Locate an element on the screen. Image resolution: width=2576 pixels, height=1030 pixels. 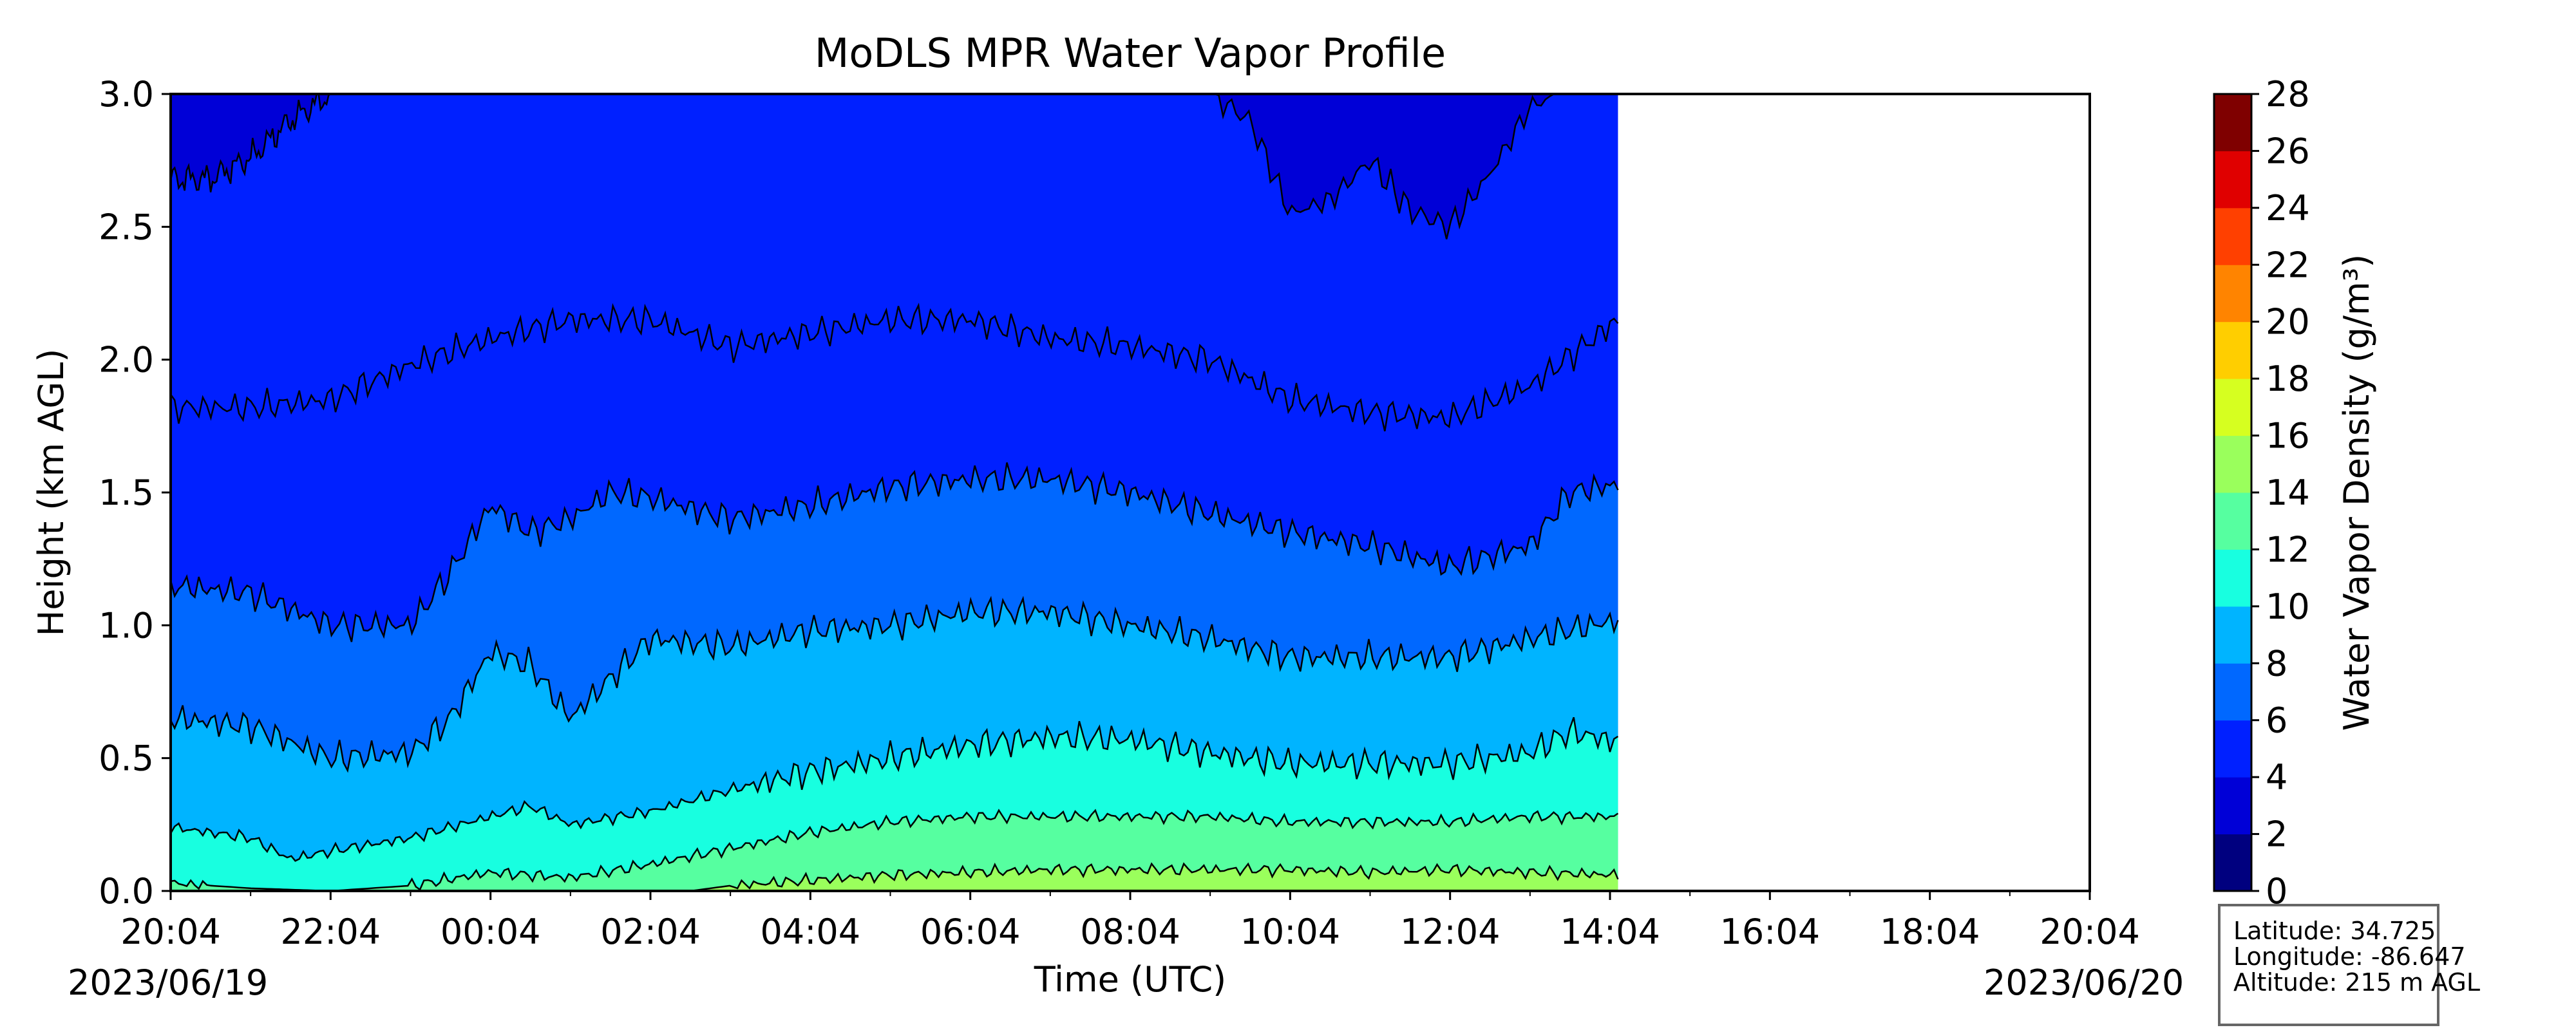
y-tick-label: 0.5 is located at coordinates (127, 759).